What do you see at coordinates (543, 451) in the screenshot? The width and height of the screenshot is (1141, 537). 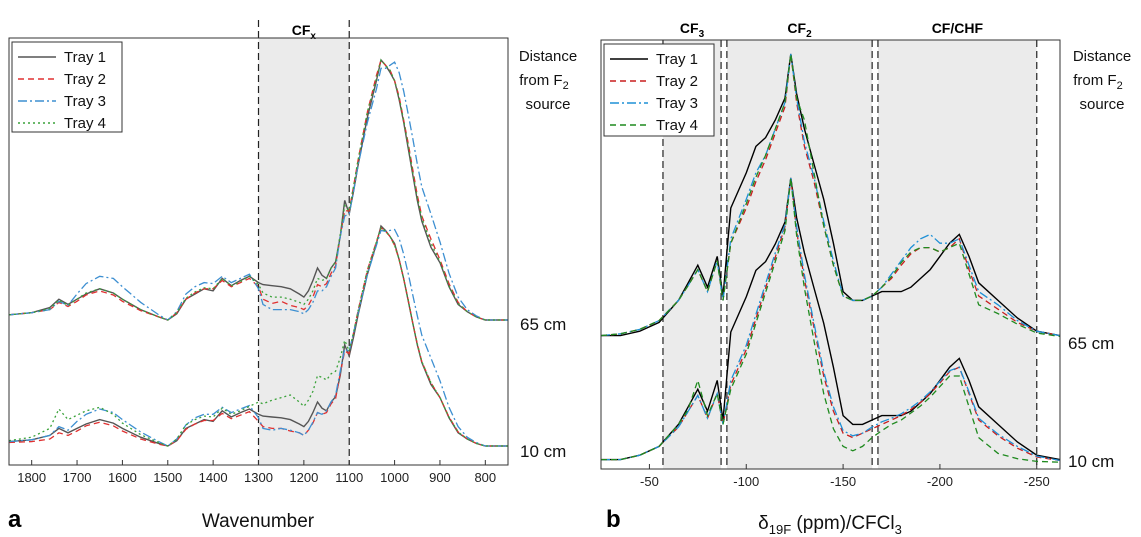 I see `a-trace-label-10: 10 cm` at bounding box center [543, 451].